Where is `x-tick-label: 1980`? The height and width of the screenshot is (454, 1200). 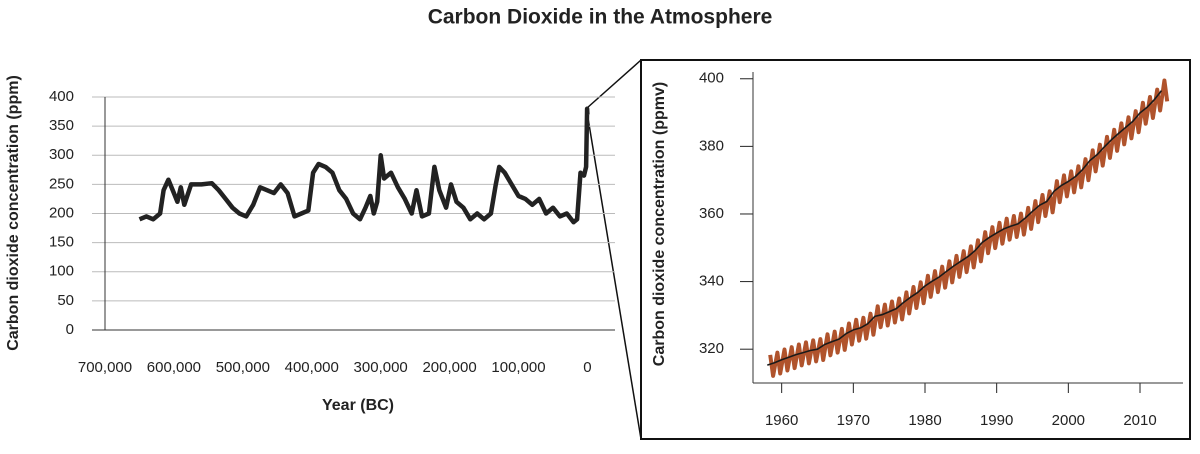
x-tick-label: 1980 is located at coordinates (924, 420).